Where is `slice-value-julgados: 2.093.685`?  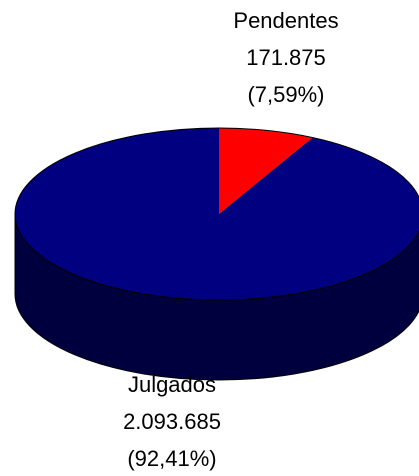
slice-value-julgados: 2.093.685 is located at coordinates (172, 421).